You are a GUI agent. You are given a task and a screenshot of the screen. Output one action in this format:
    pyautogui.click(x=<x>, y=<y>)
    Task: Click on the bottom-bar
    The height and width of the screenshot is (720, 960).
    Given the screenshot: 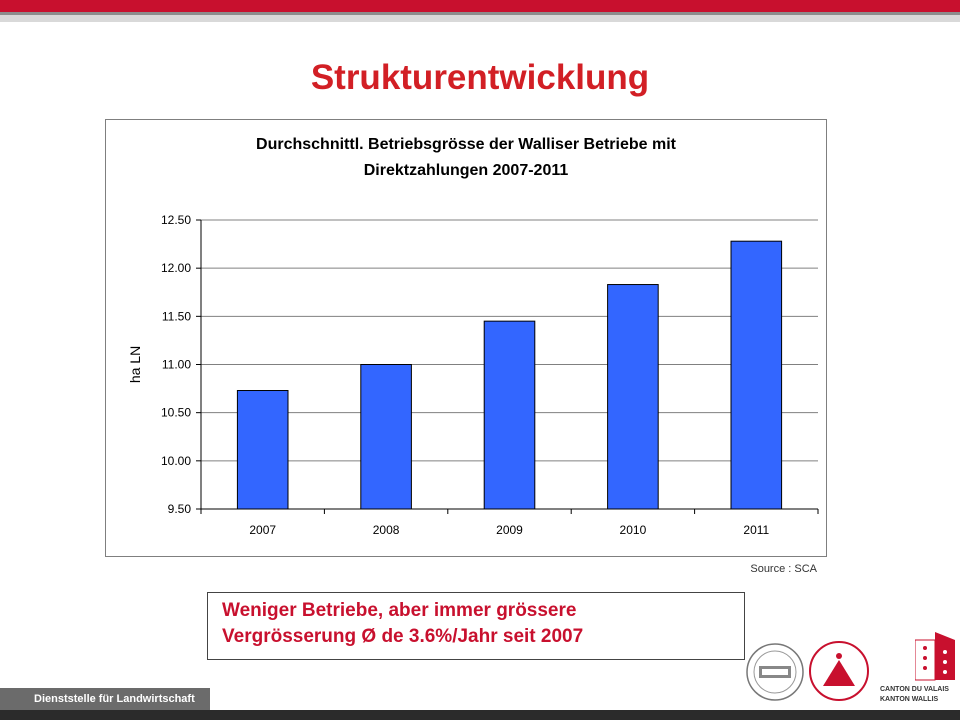 What is the action you would take?
    pyautogui.click(x=480, y=715)
    